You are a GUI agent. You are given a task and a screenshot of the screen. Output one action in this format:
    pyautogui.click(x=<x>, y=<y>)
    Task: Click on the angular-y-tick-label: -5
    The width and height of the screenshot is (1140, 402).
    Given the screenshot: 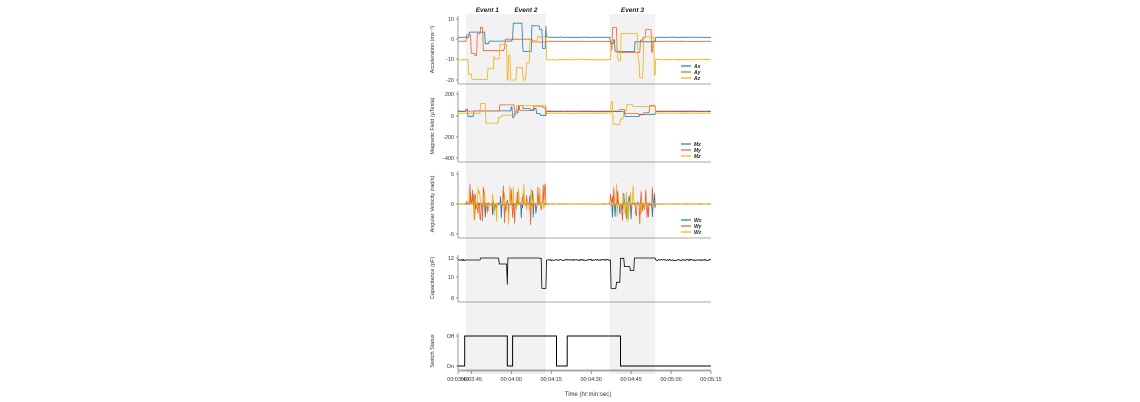 What is the action you would take?
    pyautogui.click(x=451, y=235)
    